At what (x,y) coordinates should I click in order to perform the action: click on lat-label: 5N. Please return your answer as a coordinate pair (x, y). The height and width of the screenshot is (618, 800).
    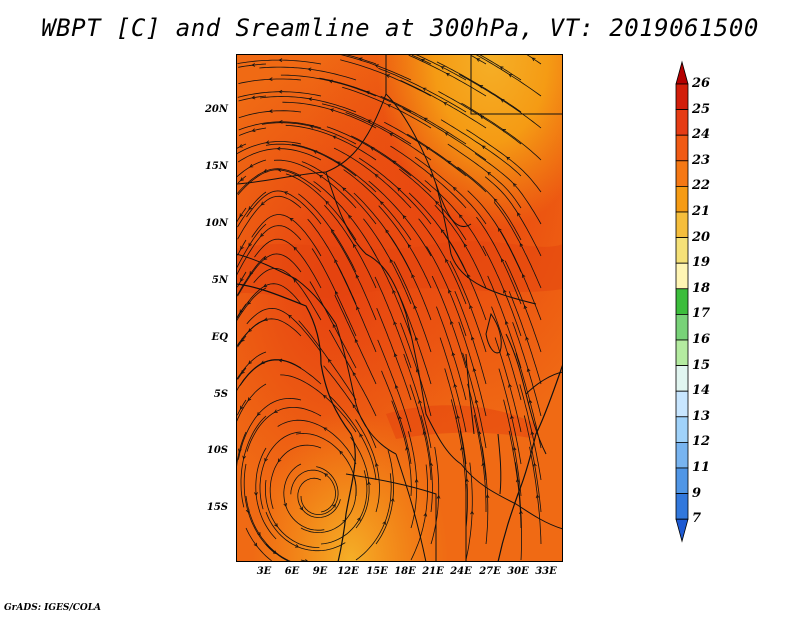
    Looking at the image, I should click on (219, 280).